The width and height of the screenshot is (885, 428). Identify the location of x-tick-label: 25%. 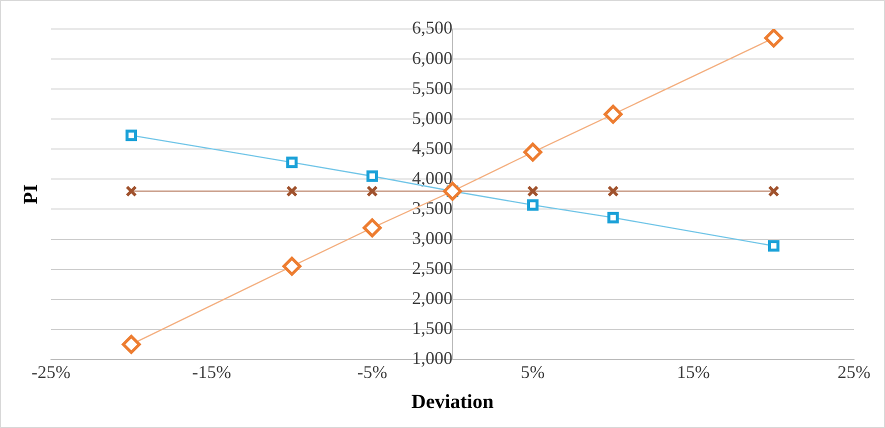
(854, 372).